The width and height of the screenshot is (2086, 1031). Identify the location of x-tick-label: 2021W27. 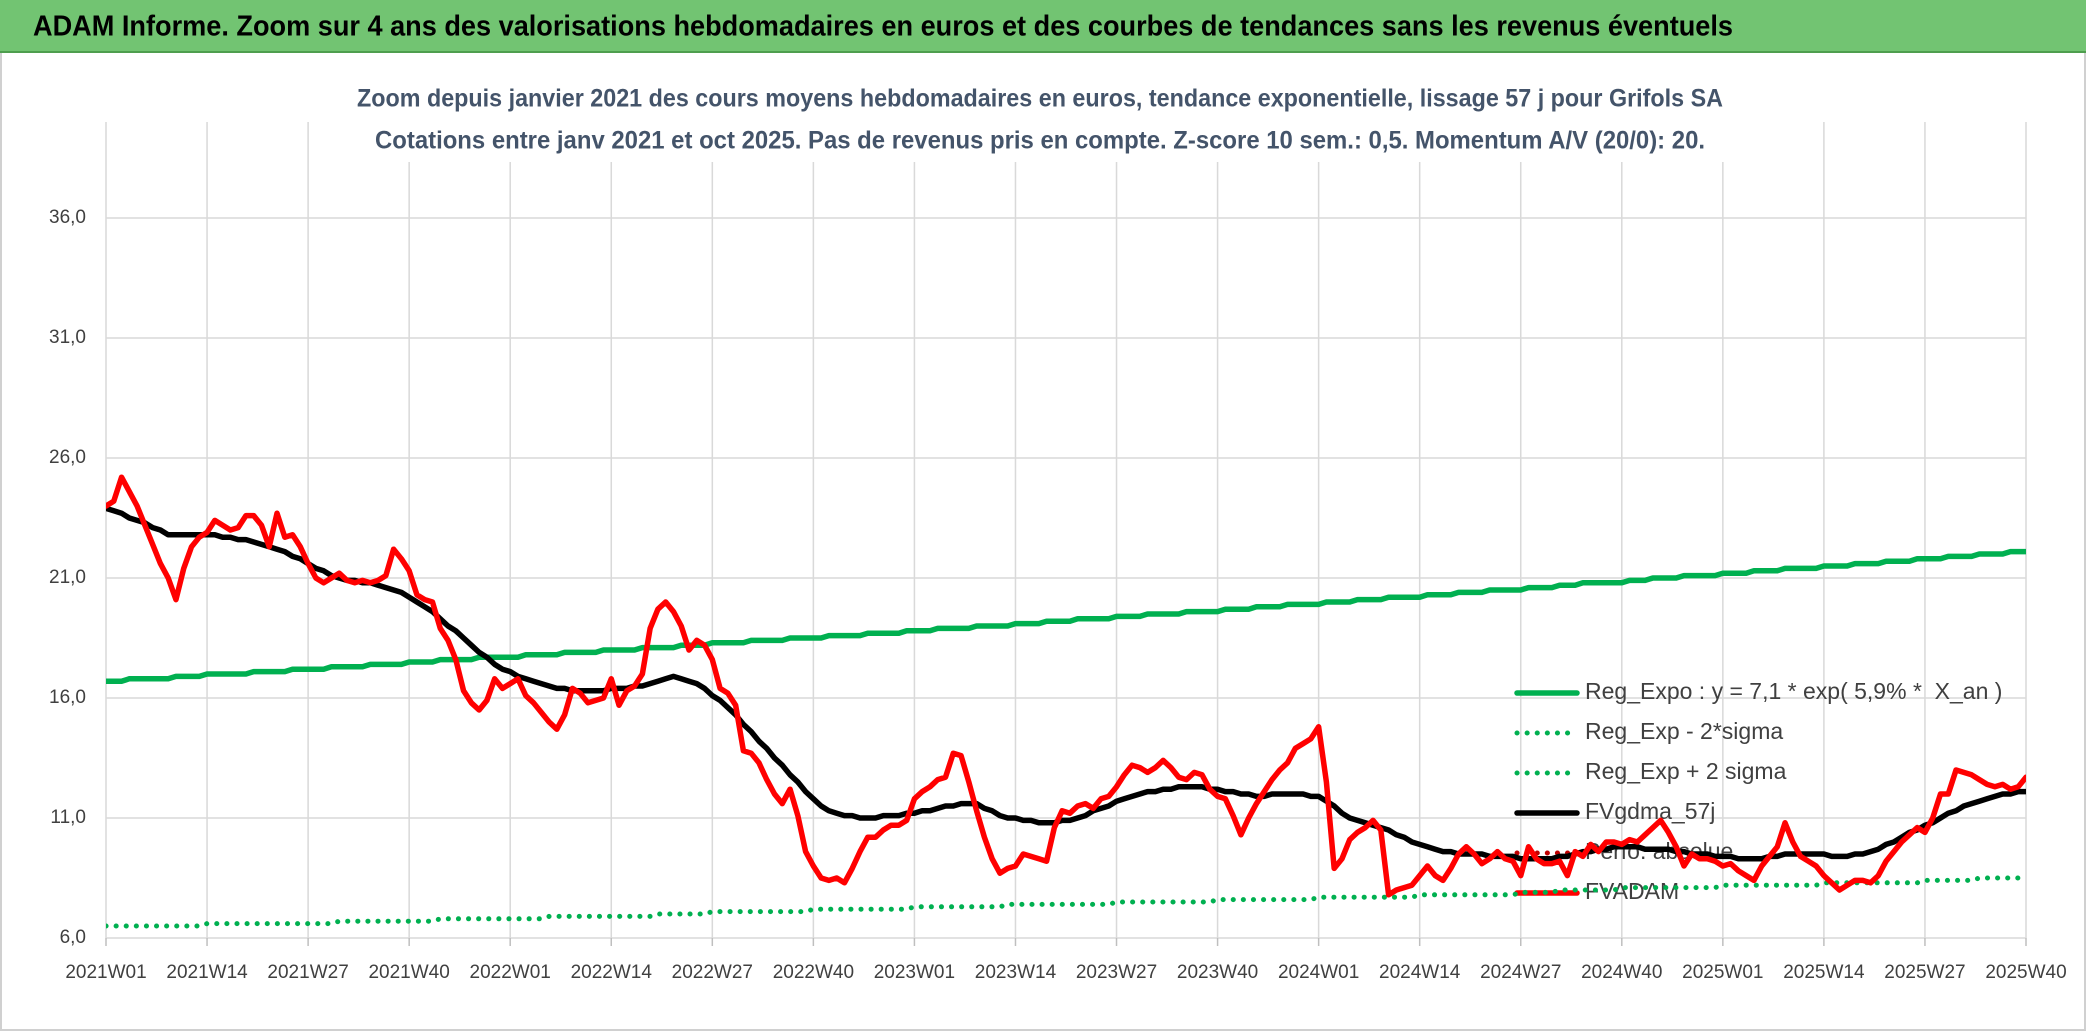
(307, 972).